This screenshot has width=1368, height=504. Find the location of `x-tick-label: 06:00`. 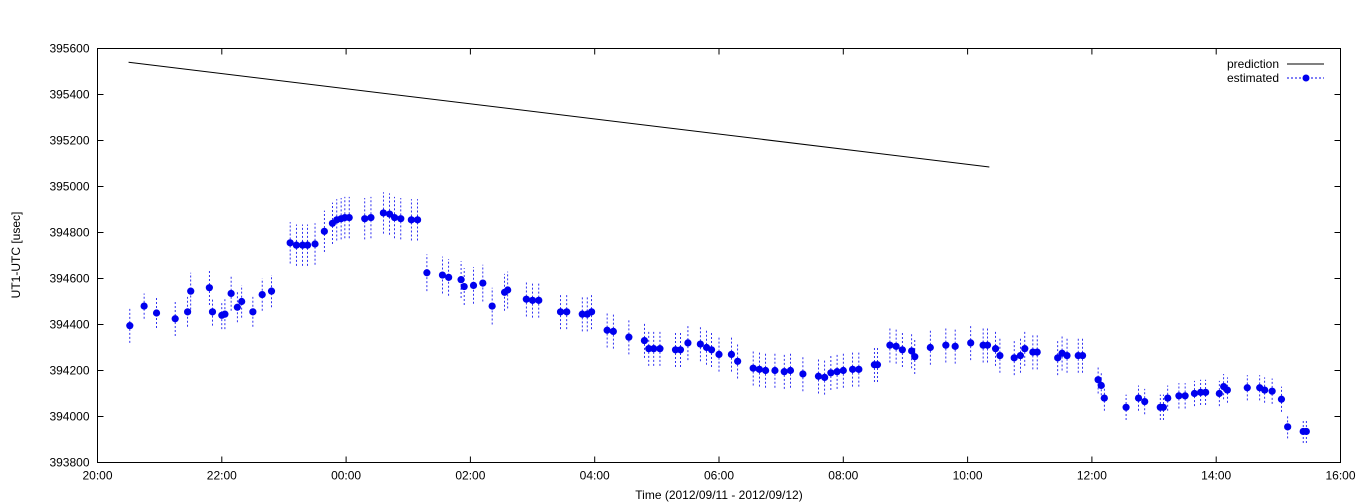

x-tick-label: 06:00 is located at coordinates (719, 476).